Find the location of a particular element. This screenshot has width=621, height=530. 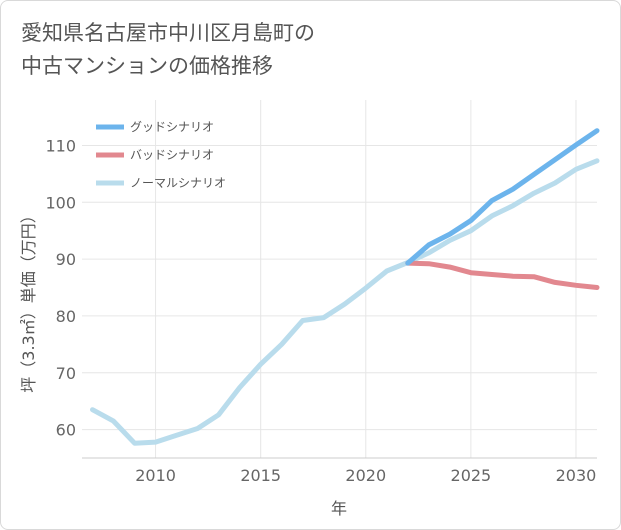

x-tick-label: 2020 is located at coordinates (365, 475).